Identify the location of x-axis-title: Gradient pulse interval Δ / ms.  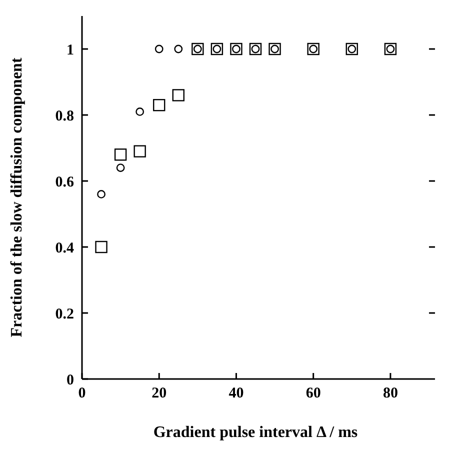
(255, 432).